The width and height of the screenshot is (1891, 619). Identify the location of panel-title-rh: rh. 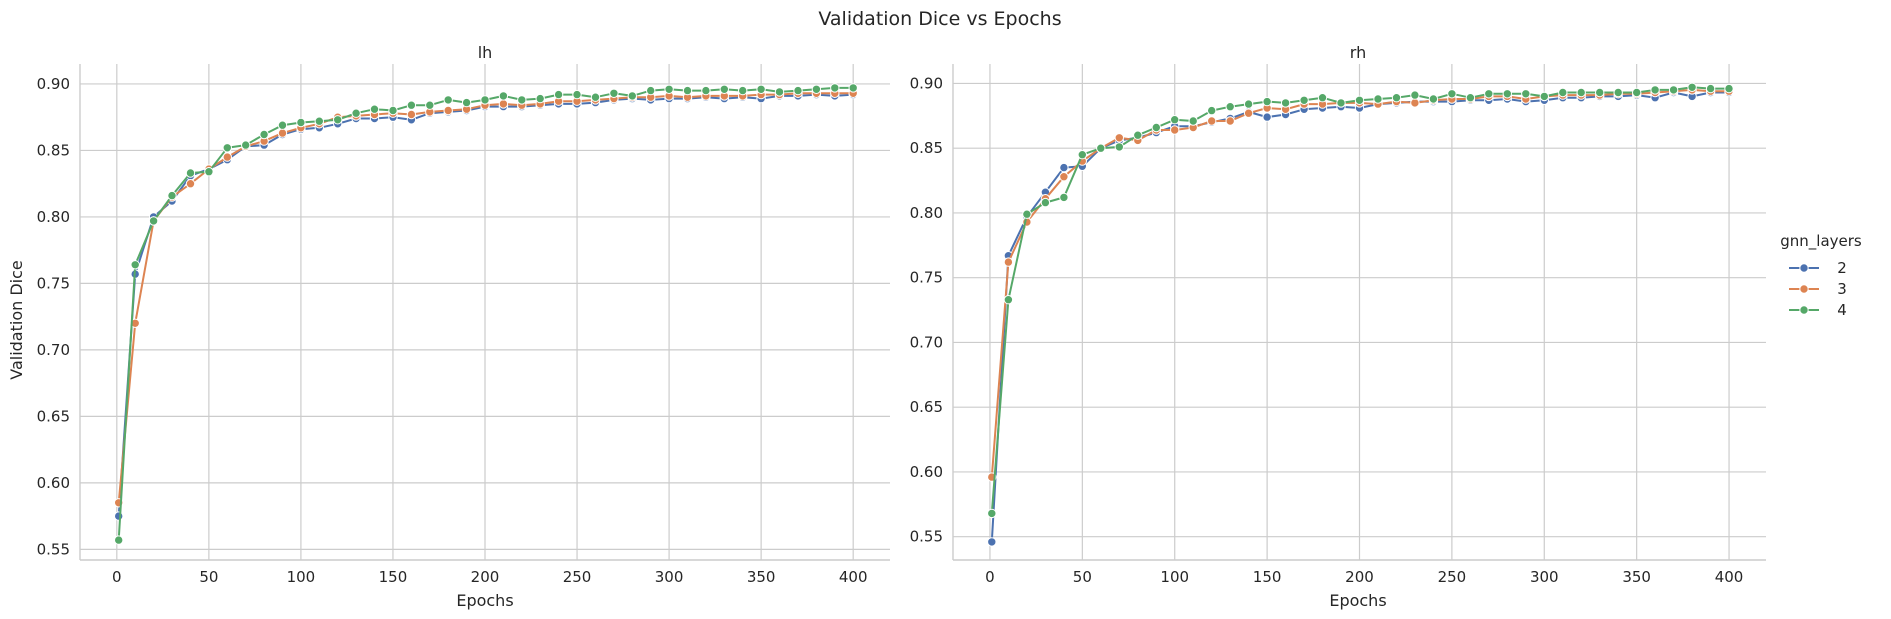
(1358, 52).